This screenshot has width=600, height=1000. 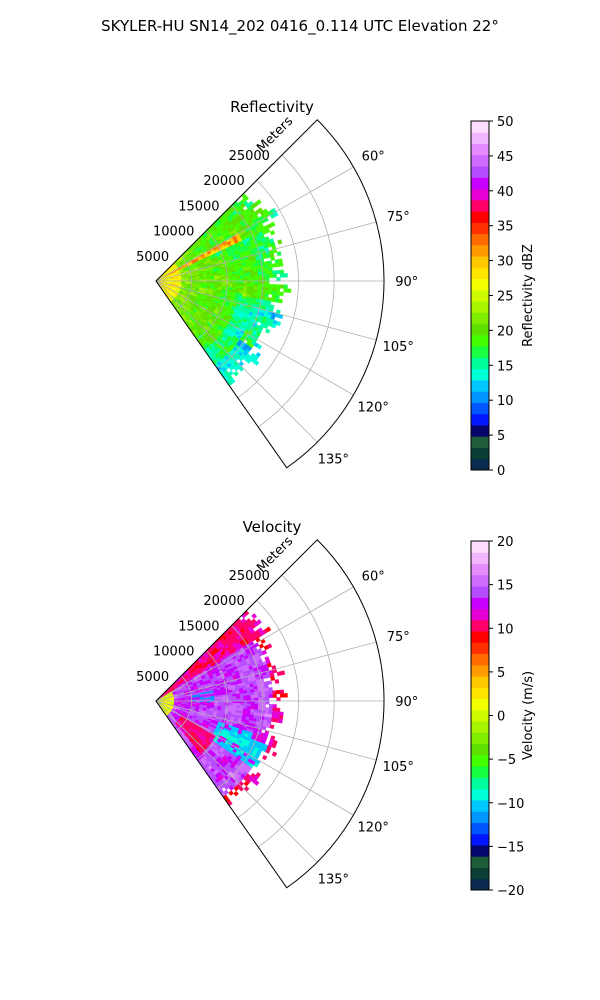 I want to click on angle-tick-label: 135°, so click(x=333, y=879).